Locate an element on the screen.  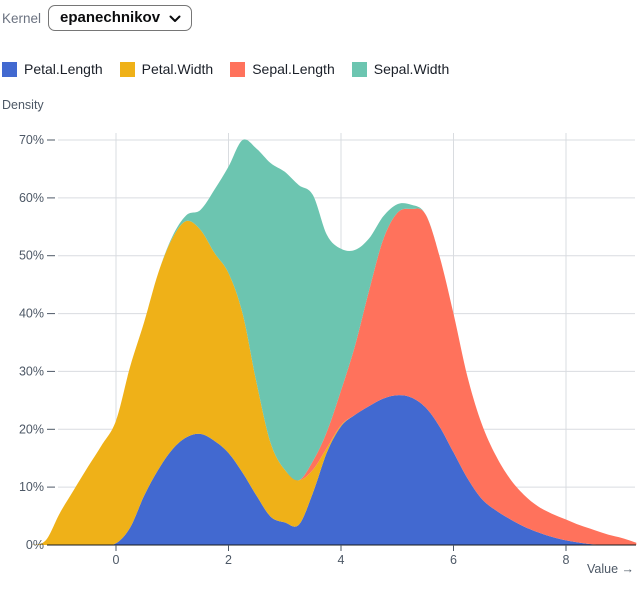
svg-text: 4 is located at coordinates (341, 560).